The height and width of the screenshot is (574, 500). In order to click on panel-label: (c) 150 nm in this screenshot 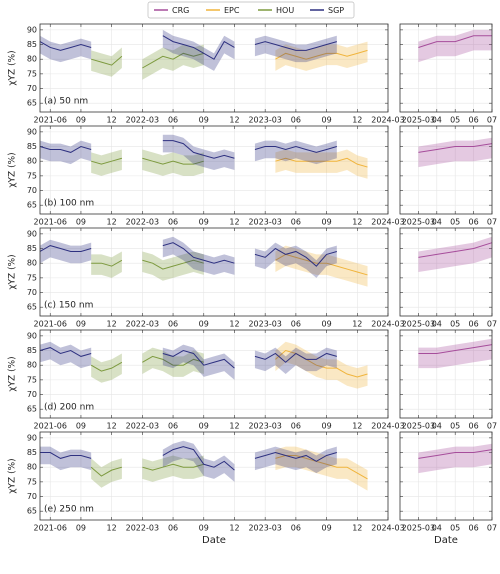, I will do `click(68, 306)`.